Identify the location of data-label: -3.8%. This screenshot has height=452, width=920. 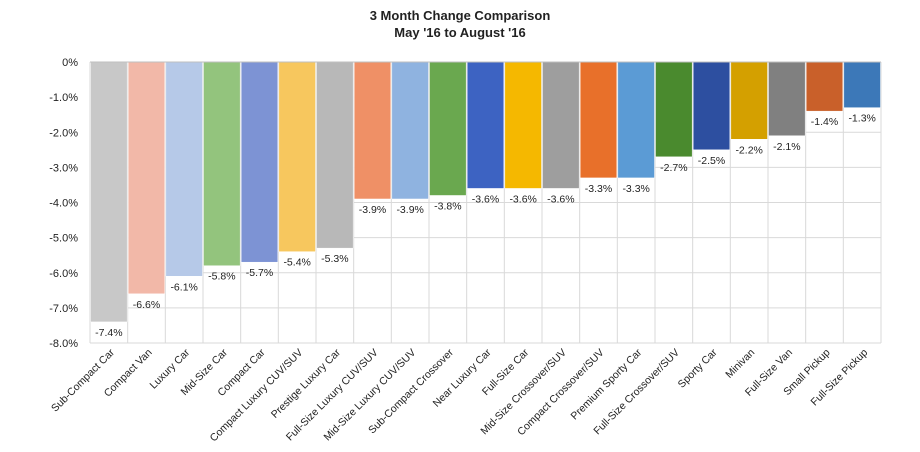
(447, 206).